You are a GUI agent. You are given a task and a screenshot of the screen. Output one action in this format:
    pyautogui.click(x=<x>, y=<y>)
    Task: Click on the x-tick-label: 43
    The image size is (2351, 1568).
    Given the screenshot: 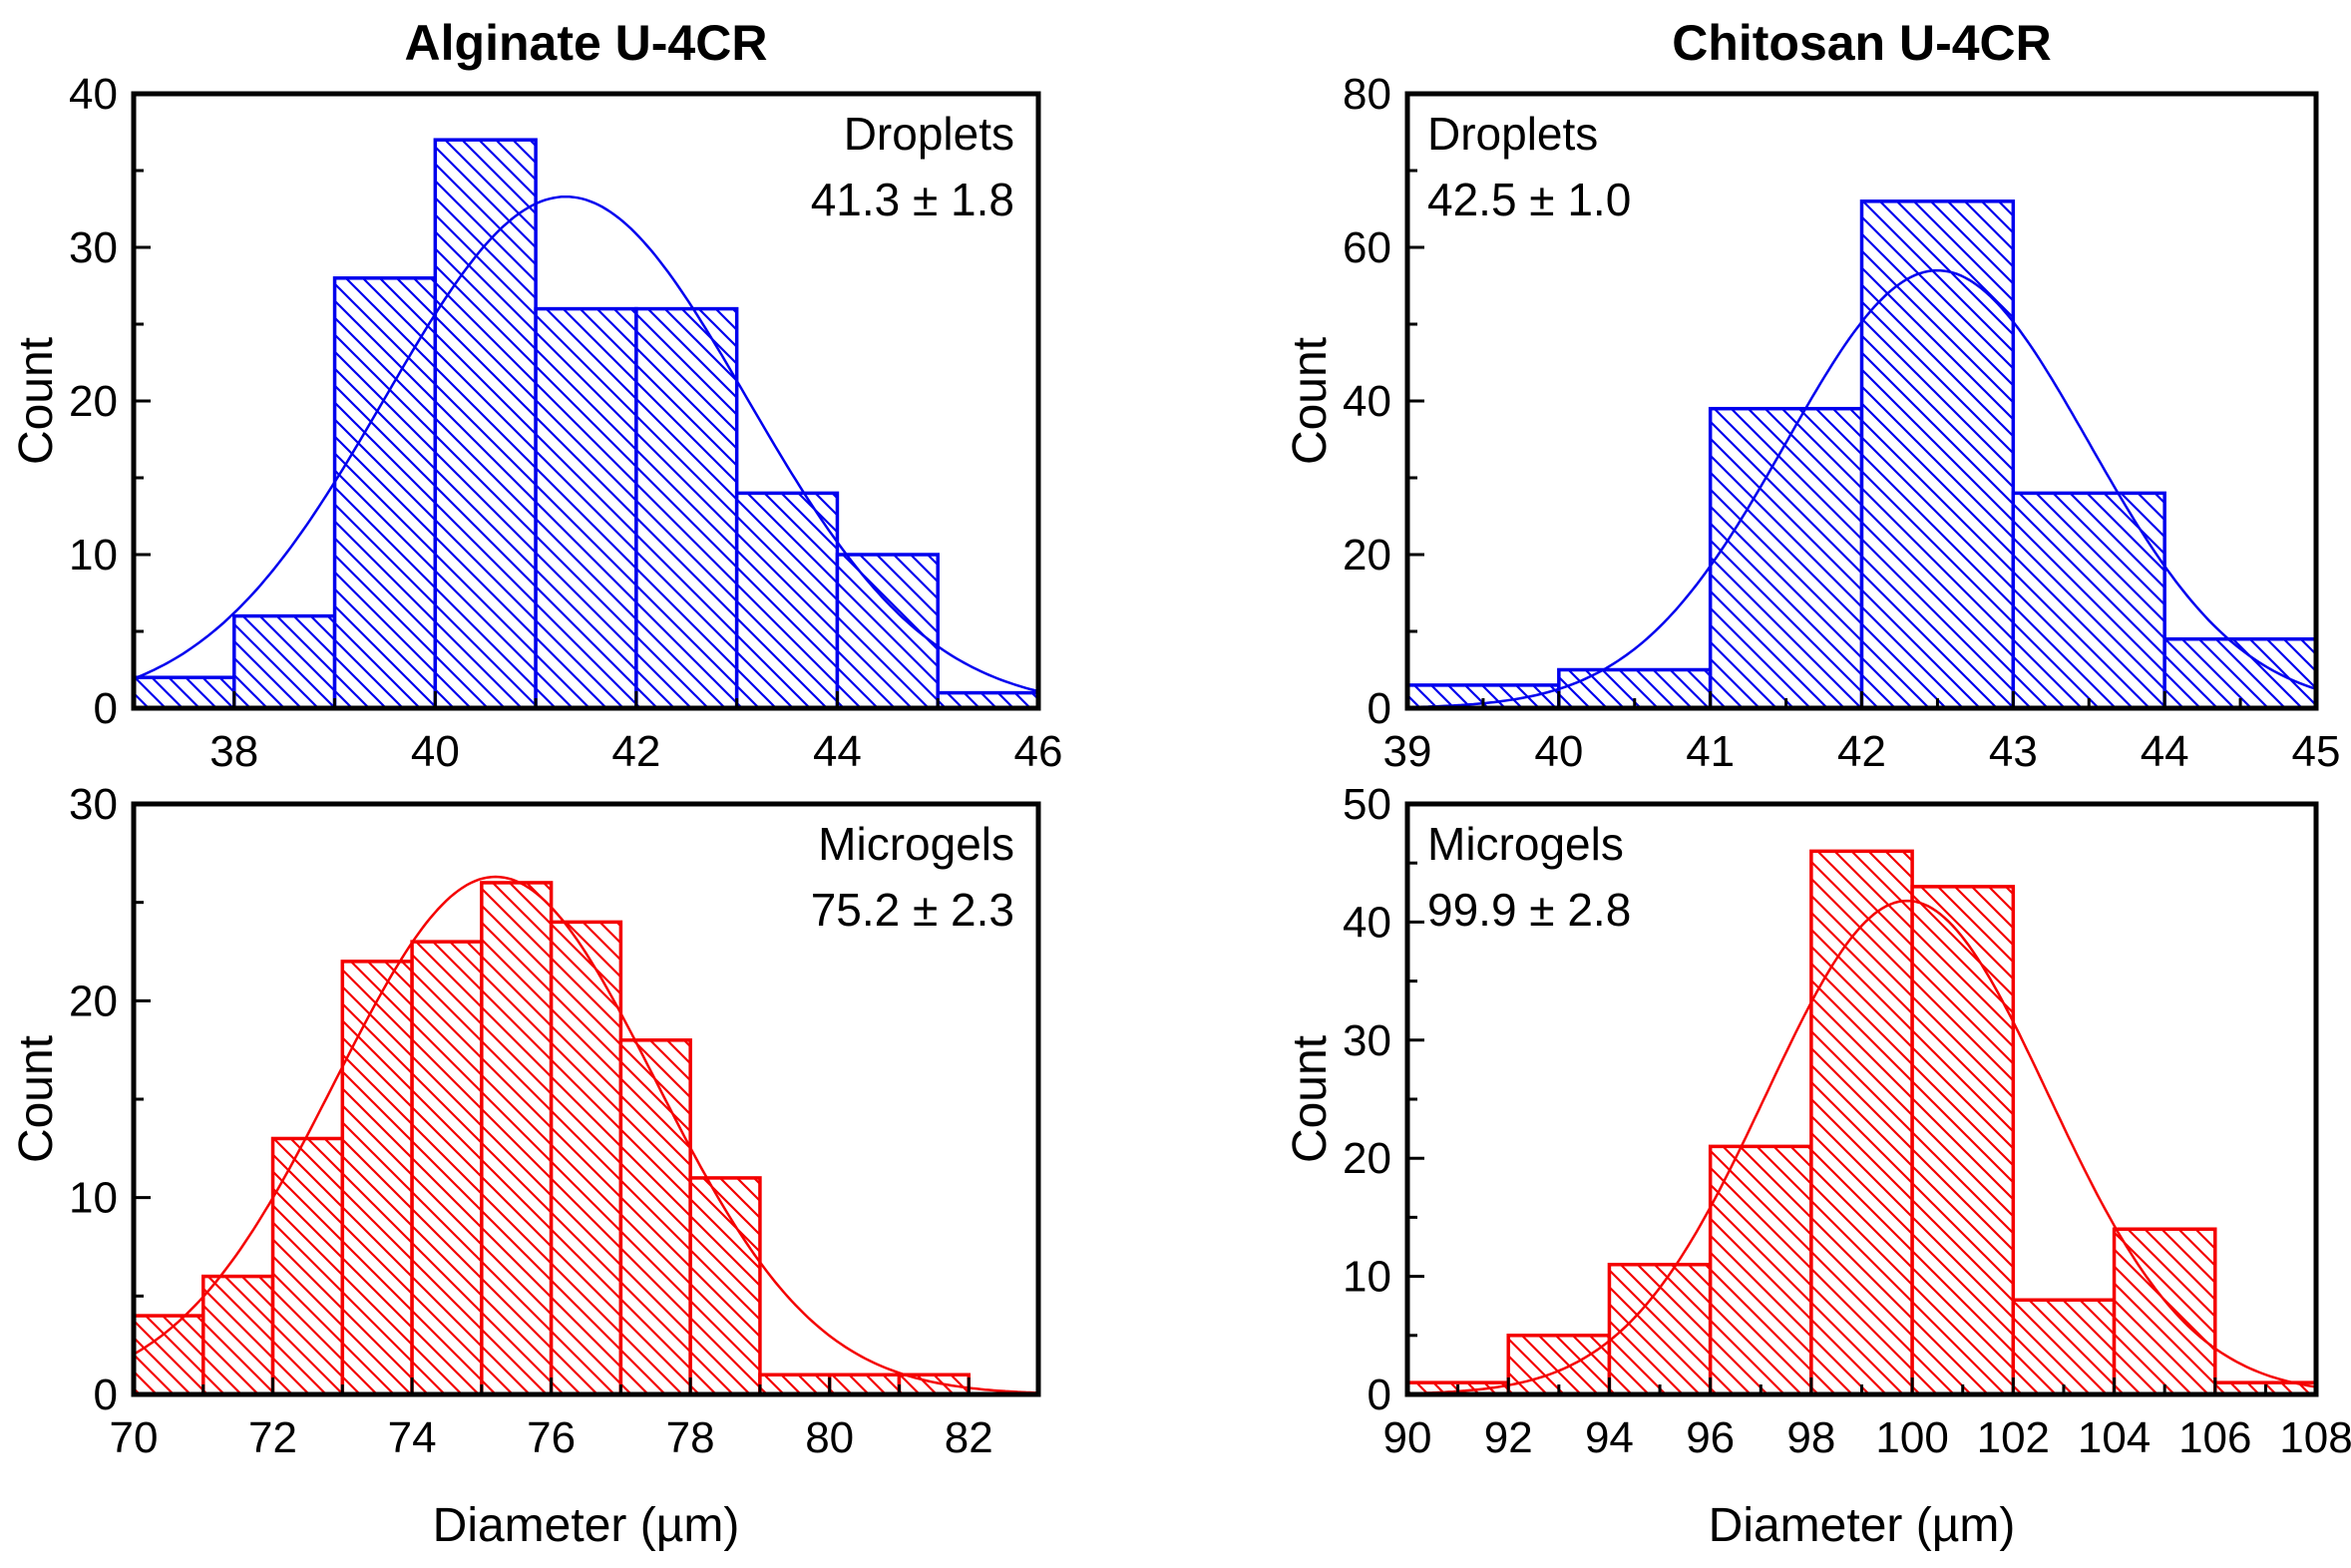 What is the action you would take?
    pyautogui.click(x=2013, y=752)
    